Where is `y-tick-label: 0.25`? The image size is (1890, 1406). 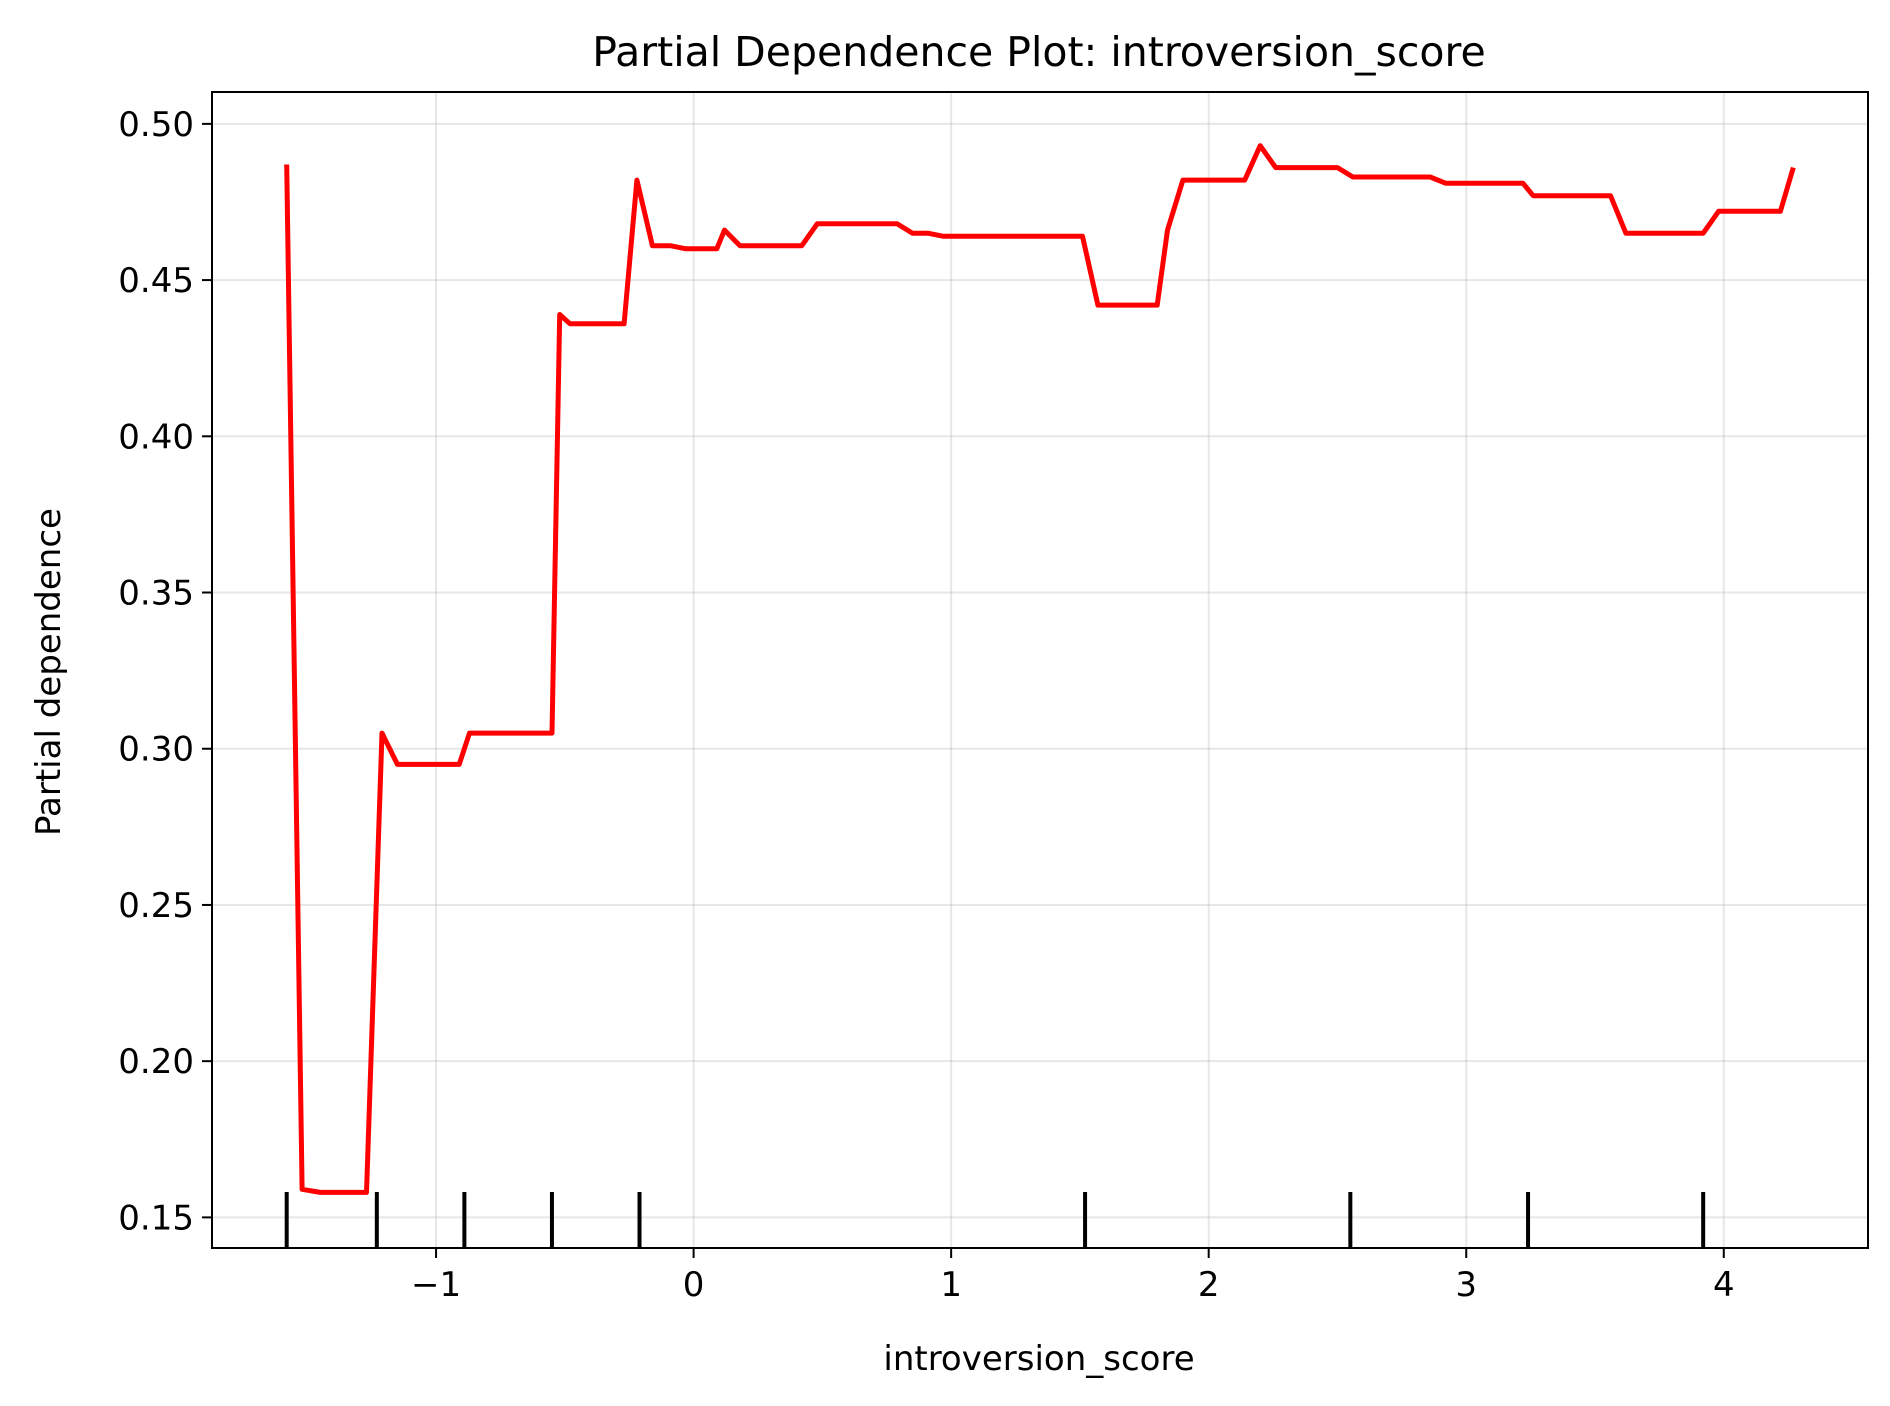 y-tick-label: 0.25 is located at coordinates (156, 906).